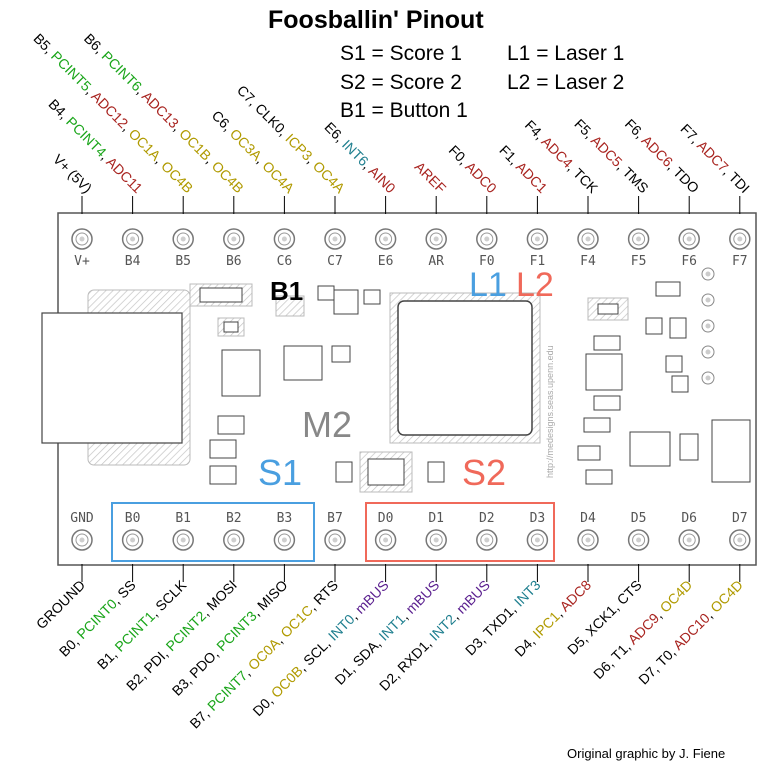 Image resolution: width=771 pixels, height=768 pixels. What do you see at coordinates (96, 618) in the screenshot?
I see `label-part: PCINT0` at bounding box center [96, 618].